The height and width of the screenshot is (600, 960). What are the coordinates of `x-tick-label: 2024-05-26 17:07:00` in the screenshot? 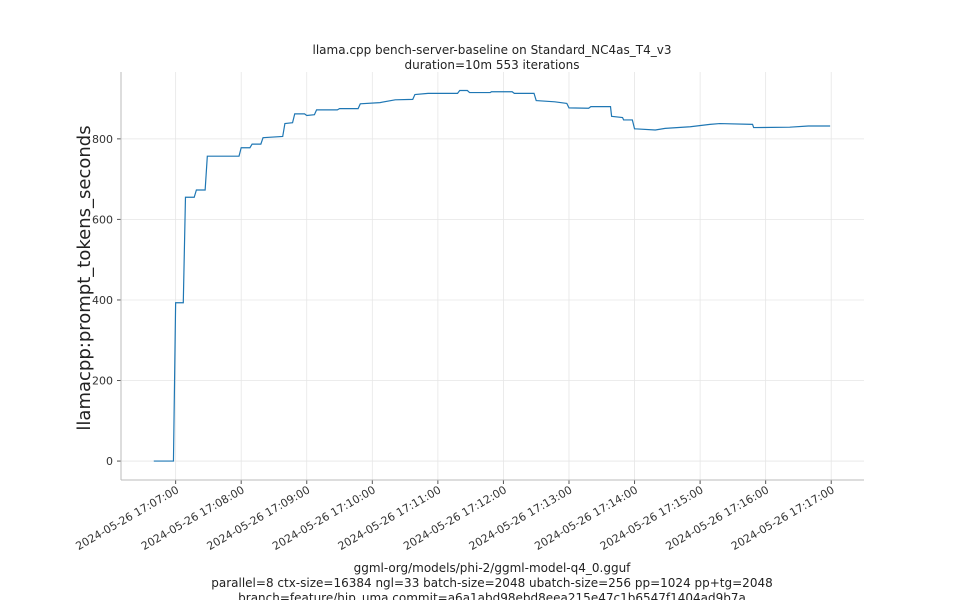 It's located at (127, 518).